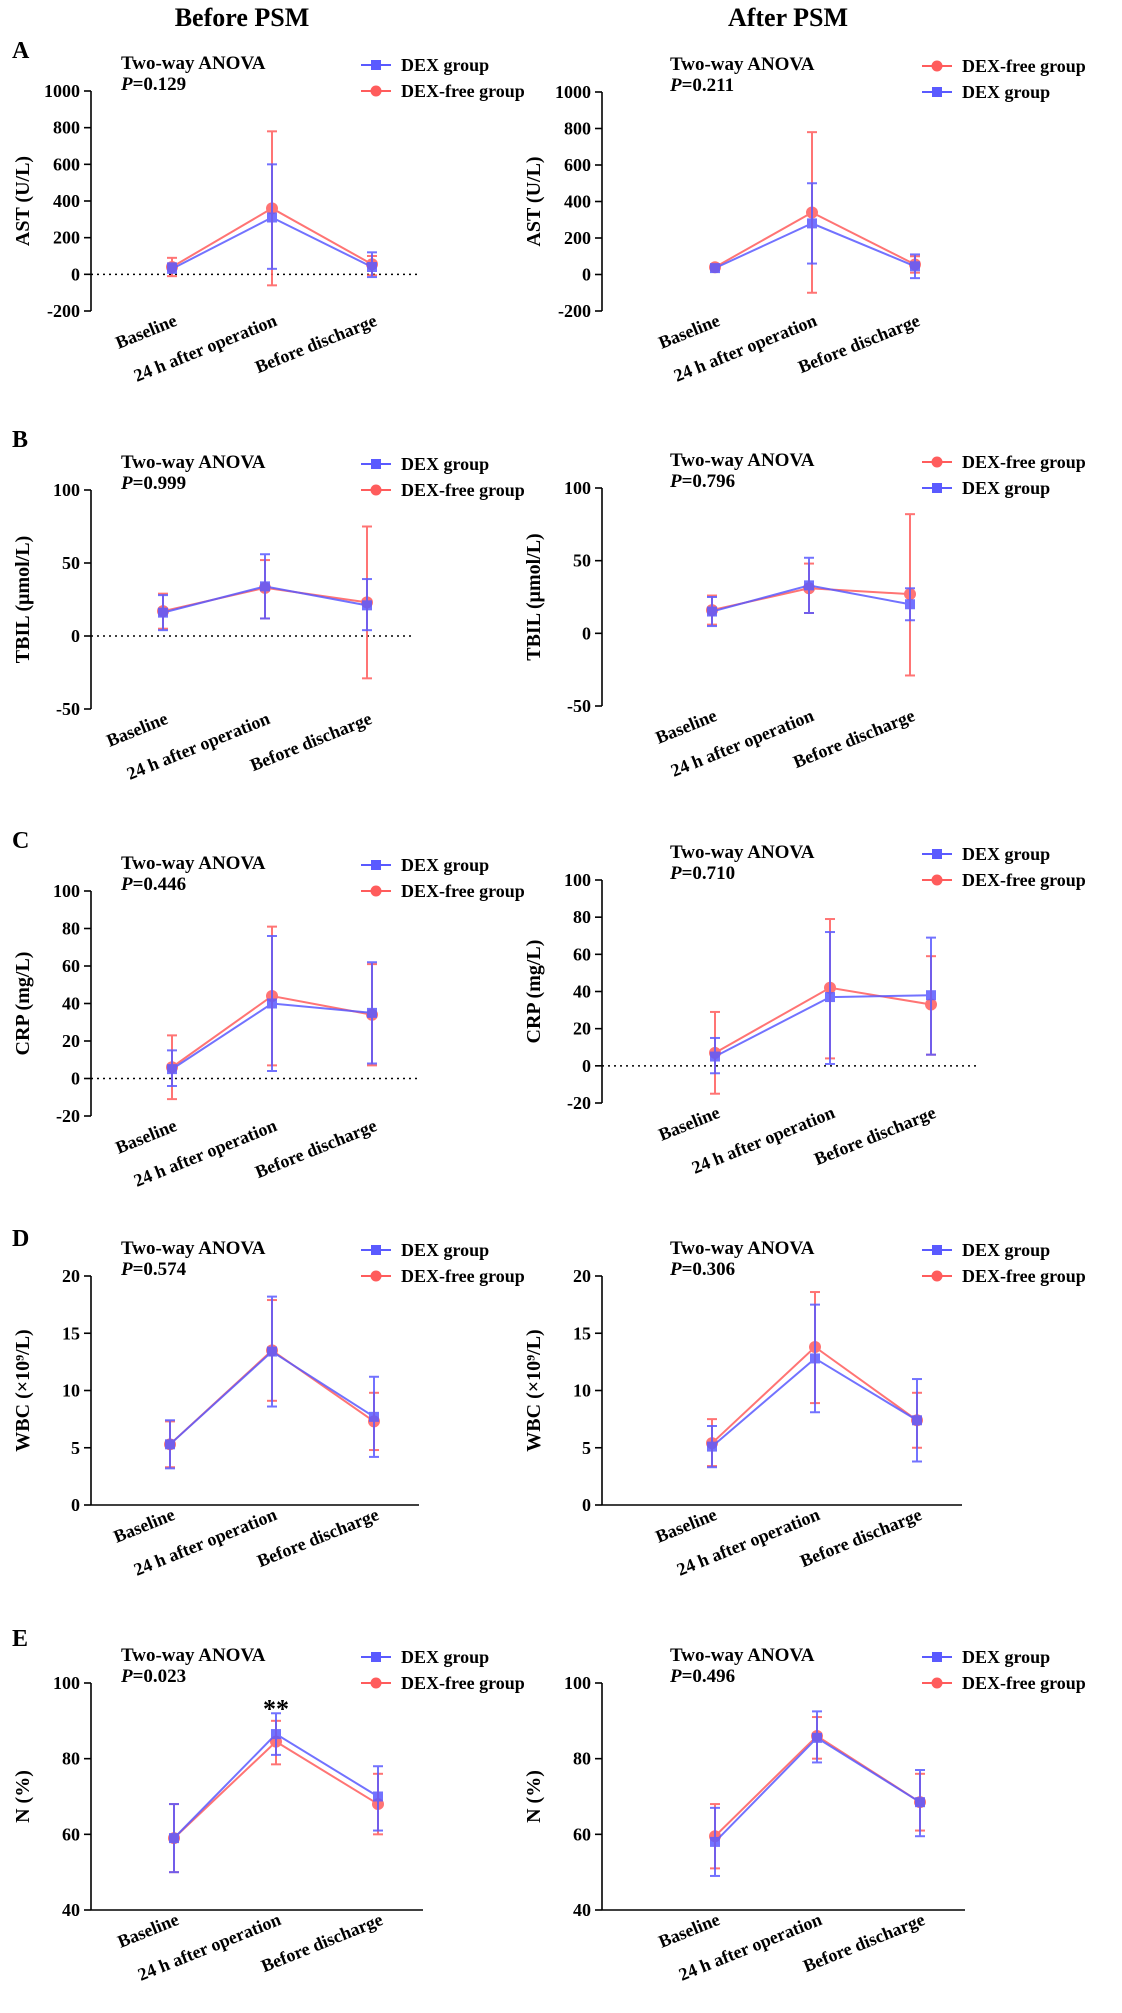  I want to click on y-tick-label: -50, so click(579, 706).